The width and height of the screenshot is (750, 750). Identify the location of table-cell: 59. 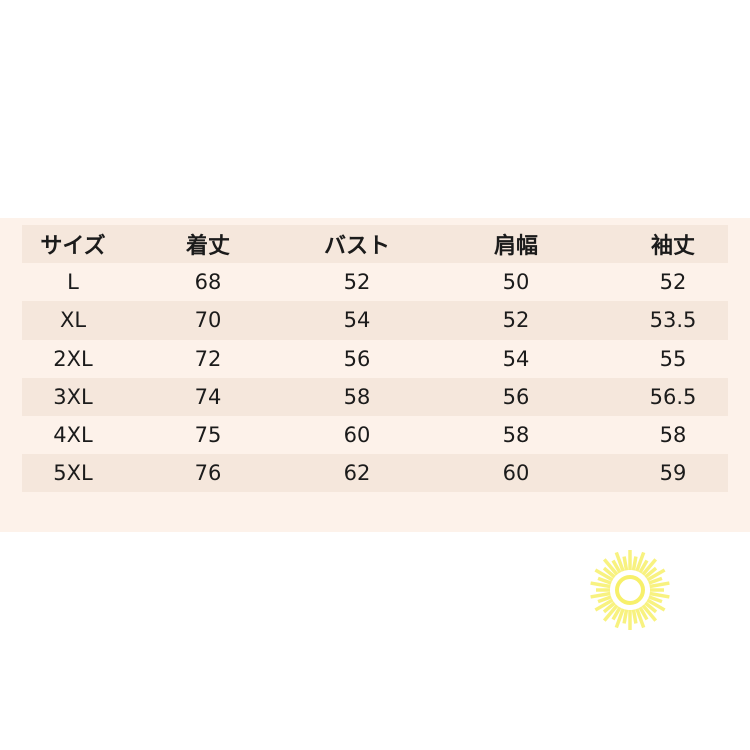
(673, 473).